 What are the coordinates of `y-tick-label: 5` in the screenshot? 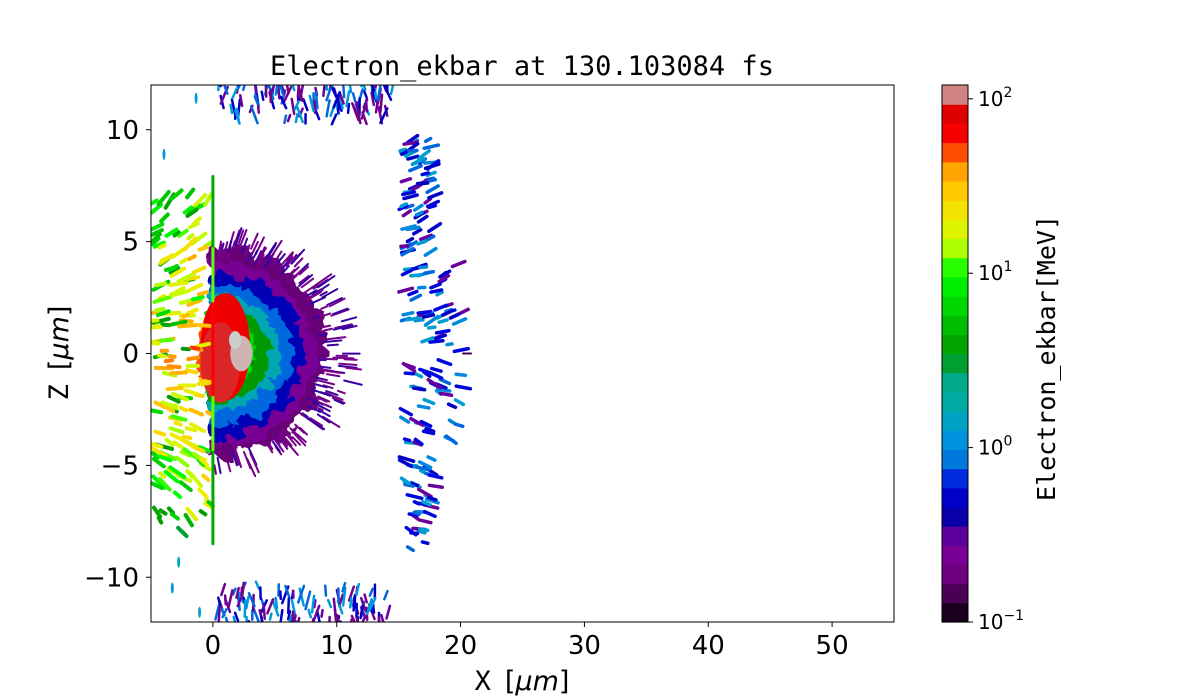 It's located at (130, 243).